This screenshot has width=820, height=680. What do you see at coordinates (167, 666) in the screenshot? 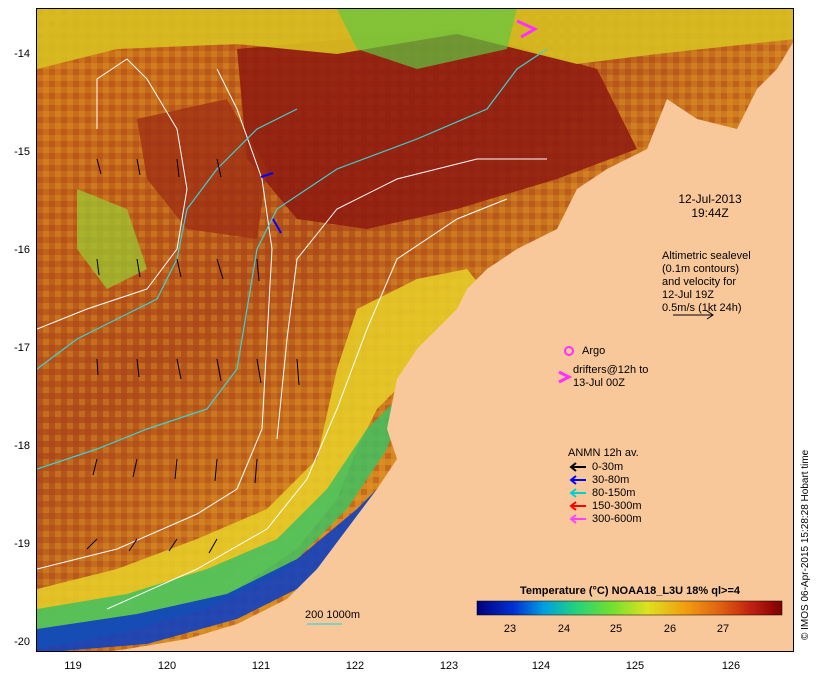
I see `lon-tick: 120` at bounding box center [167, 666].